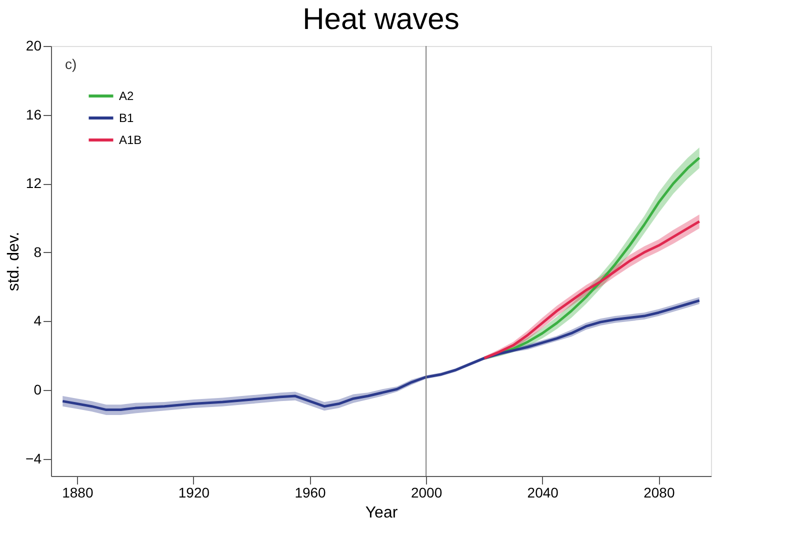  Describe the element at coordinates (426, 492) in the screenshot. I see `x-tick-label: 2000` at that location.